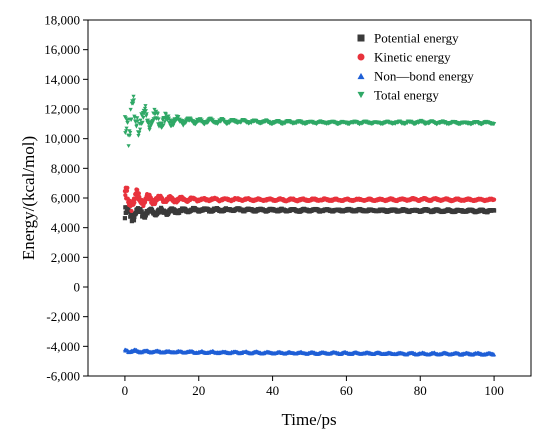 The height and width of the screenshot is (441, 550). What do you see at coordinates (309, 352) in the screenshot?
I see `series-triangle-up` at bounding box center [309, 352].